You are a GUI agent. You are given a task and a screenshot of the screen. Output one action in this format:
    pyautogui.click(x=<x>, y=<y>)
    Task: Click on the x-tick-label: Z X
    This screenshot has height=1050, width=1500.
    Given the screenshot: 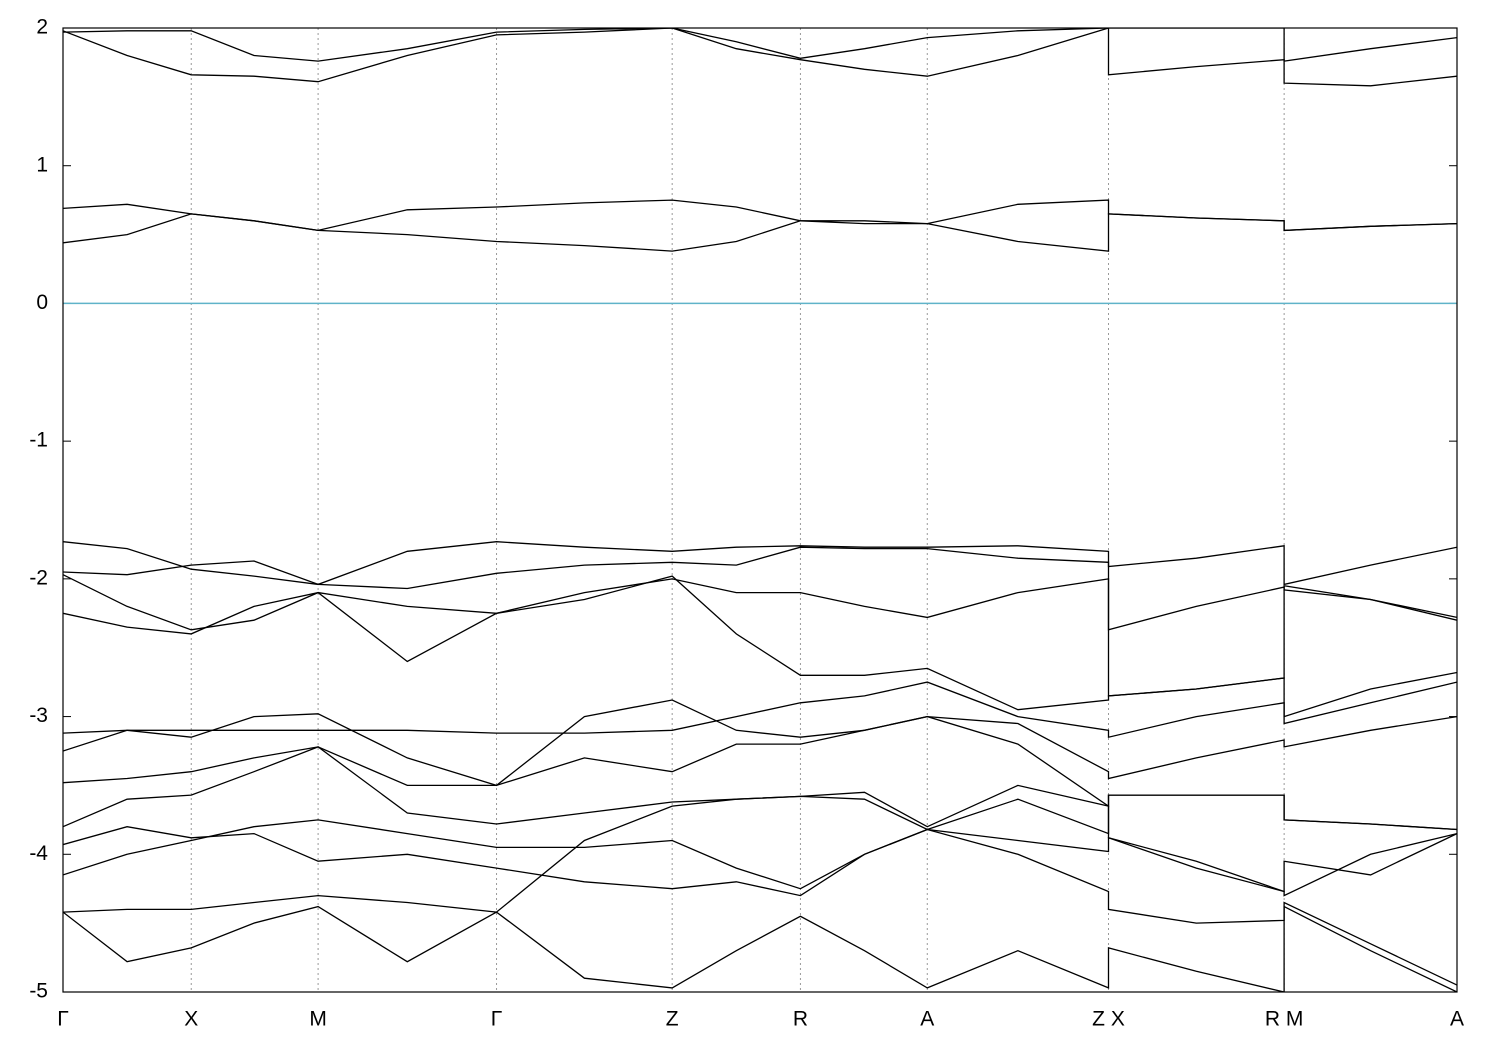 What is the action you would take?
    pyautogui.click(x=1108, y=1019)
    